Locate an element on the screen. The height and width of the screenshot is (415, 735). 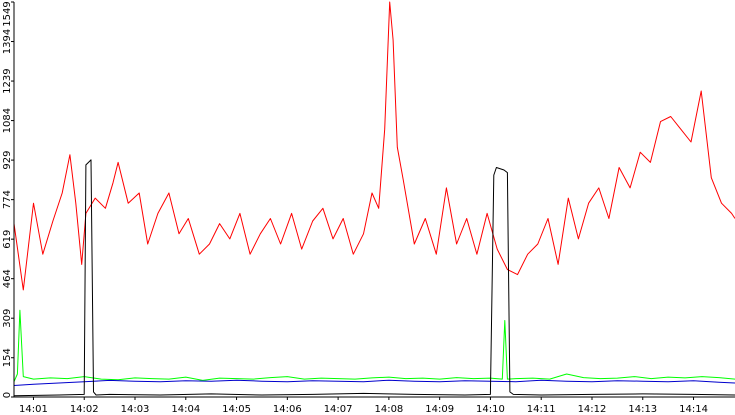
y-tick-label: 1239 is located at coordinates (7, 80).